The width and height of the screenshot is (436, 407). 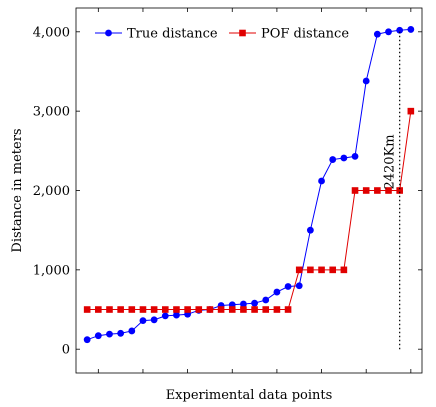 What do you see at coordinates (51, 270) in the screenshot?
I see `y-tick-label: 1,000` at bounding box center [51, 270].